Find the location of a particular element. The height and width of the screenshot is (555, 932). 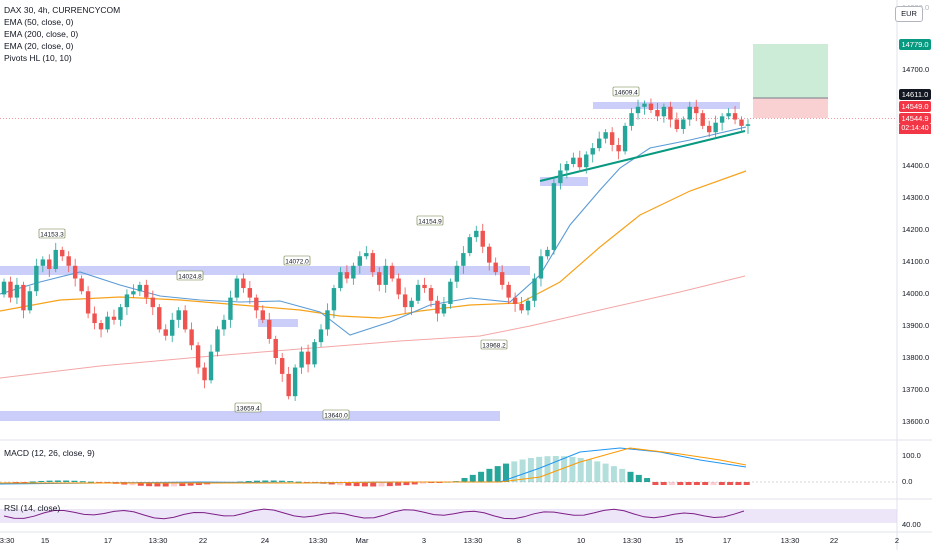

pivots-legend: Pivots HL (10, 10) is located at coordinates (38, 58).